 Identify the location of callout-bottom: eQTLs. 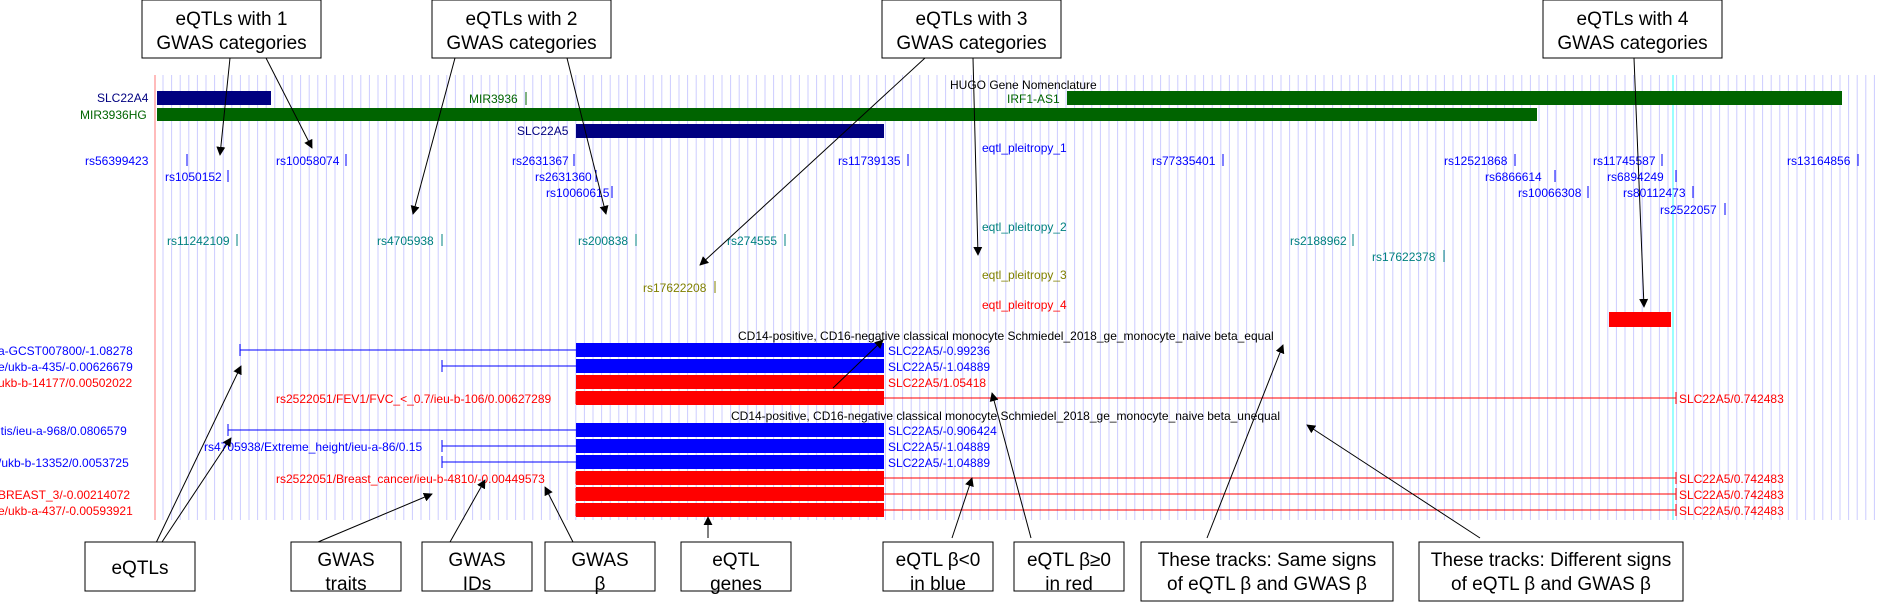
(140, 566).